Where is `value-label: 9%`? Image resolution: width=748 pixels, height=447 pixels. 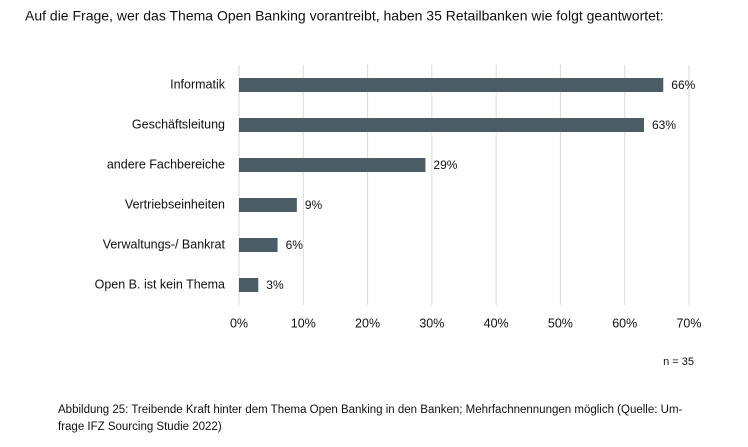 value-label: 9% is located at coordinates (314, 205).